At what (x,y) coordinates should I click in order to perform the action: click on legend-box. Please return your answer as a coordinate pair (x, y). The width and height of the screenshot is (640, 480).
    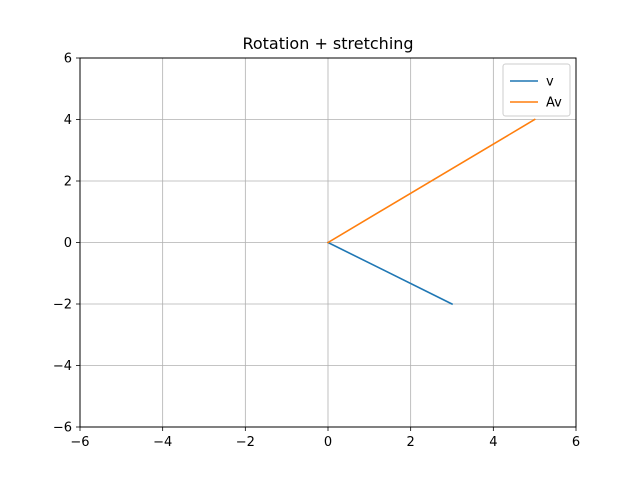
    Looking at the image, I should click on (536, 90).